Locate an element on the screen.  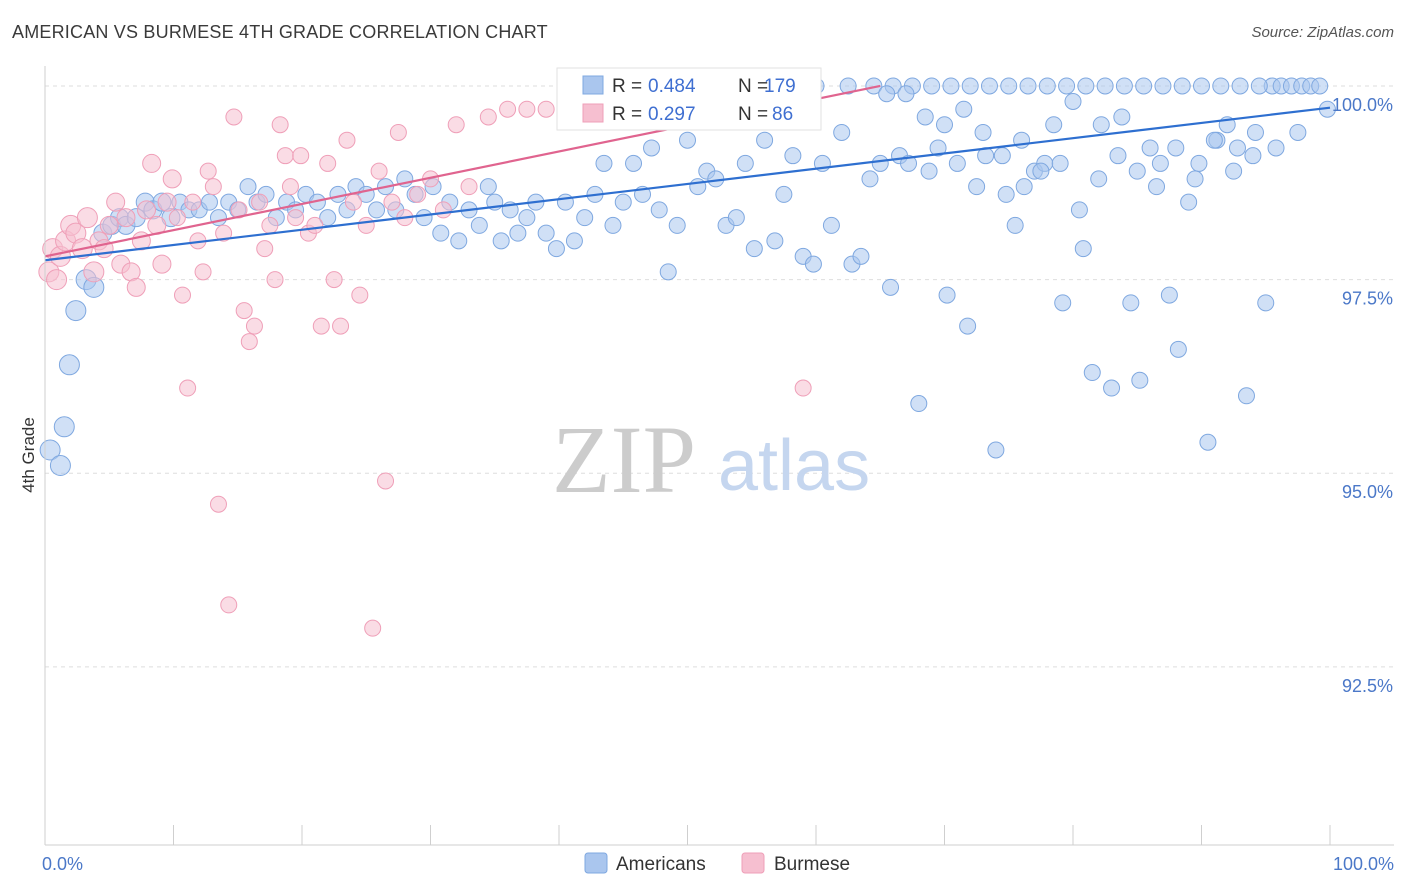
legend-marker-burmese is located at coordinates (753, 863).